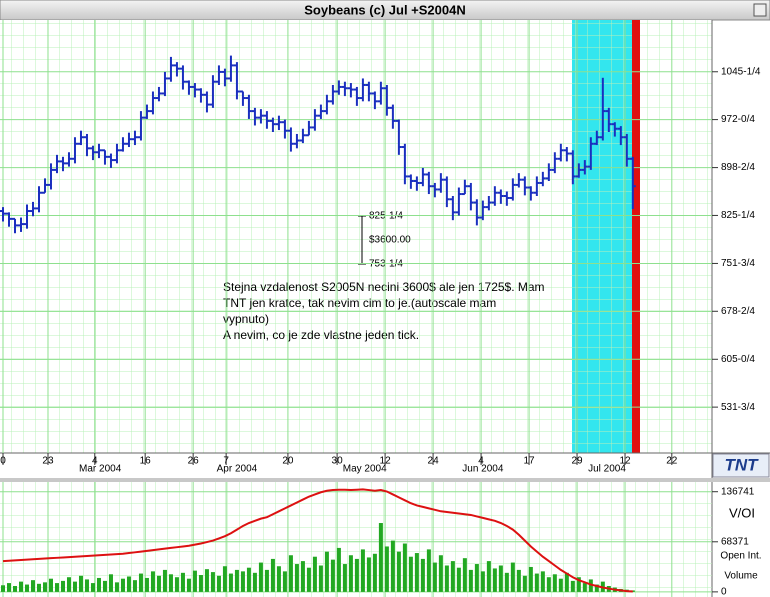 The width and height of the screenshot is (770, 597). Describe the element at coordinates (483, 469) in the screenshot. I see `month-label: Jun 2004` at that location.